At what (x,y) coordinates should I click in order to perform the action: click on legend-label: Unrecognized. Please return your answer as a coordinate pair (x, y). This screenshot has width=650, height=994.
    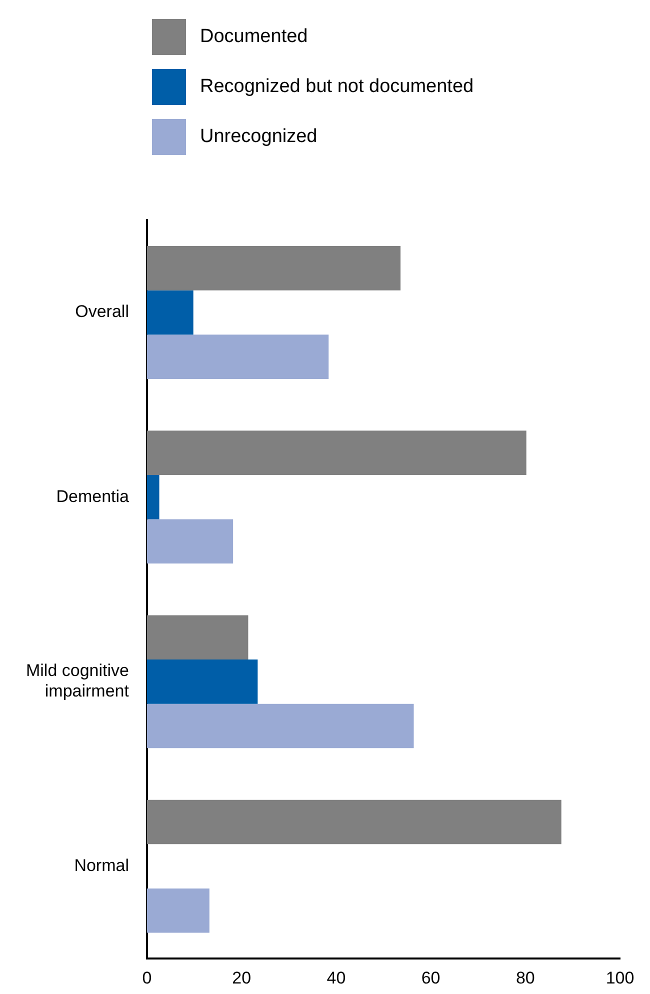
    Looking at the image, I should click on (259, 137).